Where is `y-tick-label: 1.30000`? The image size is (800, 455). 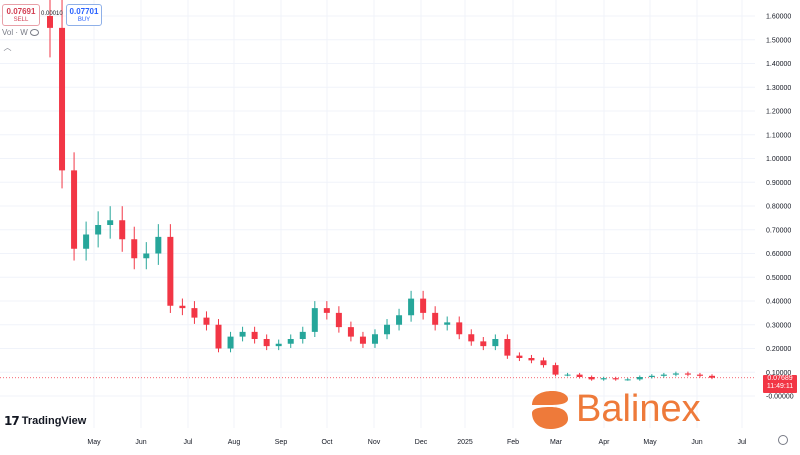 y-tick-label: 1.30000 is located at coordinates (778, 88).